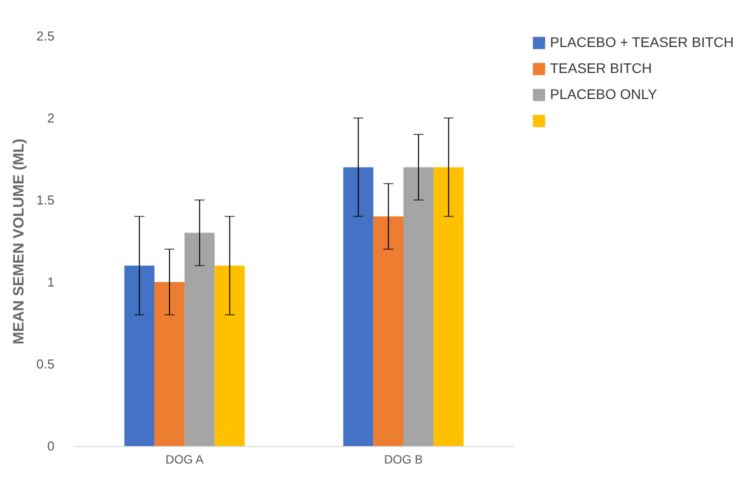 The image size is (748, 484). What do you see at coordinates (403, 459) in the screenshot?
I see `x-tick-label: DOG B` at bounding box center [403, 459].